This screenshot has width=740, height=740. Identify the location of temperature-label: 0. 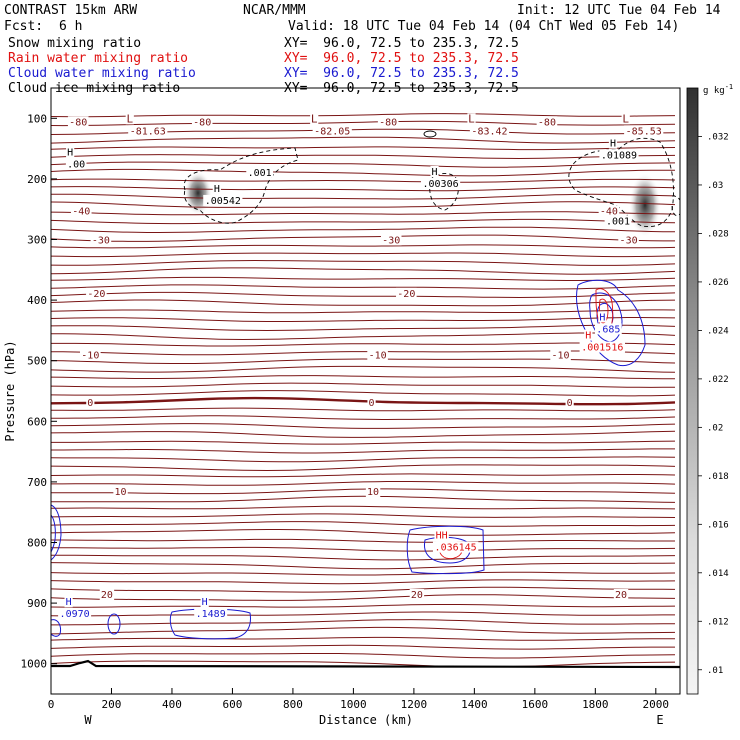
(90, 403).